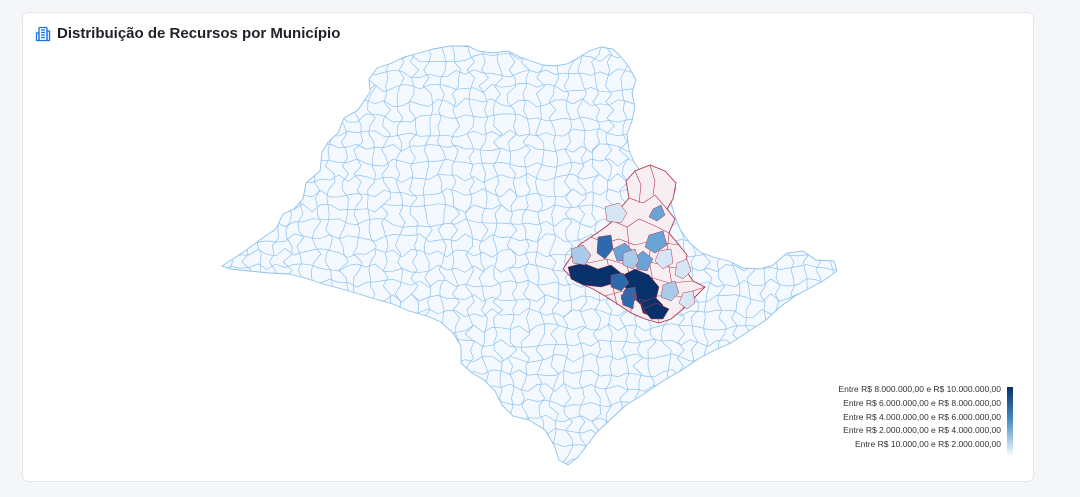 The height and width of the screenshot is (497, 1080). What do you see at coordinates (199, 33) in the screenshot?
I see `page-title: Distribuição de Recursos por Município` at bounding box center [199, 33].